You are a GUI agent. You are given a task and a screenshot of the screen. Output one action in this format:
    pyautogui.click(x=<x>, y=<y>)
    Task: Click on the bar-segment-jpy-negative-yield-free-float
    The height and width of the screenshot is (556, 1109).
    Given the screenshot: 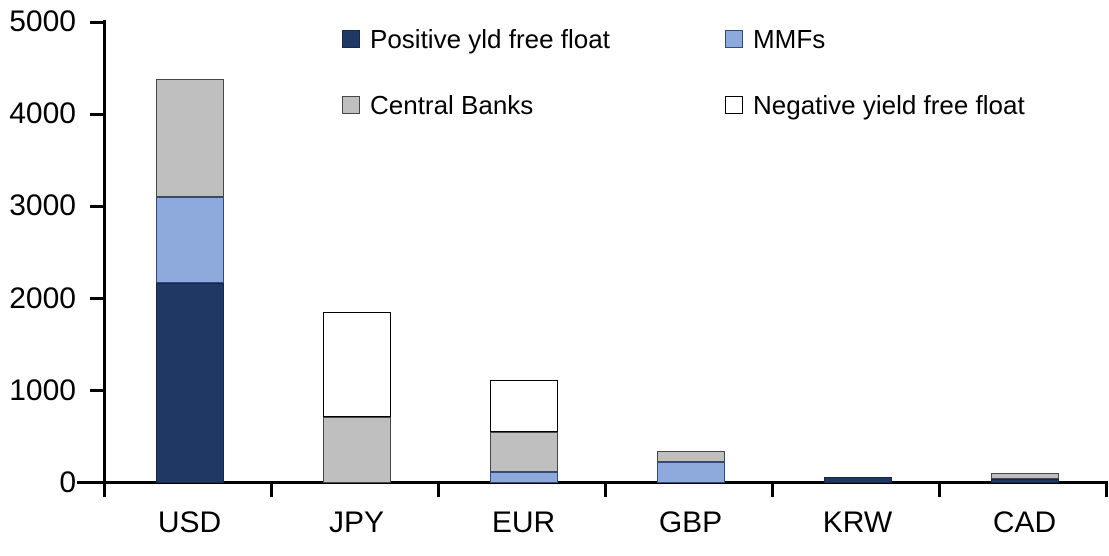 What is the action you would take?
    pyautogui.click(x=356, y=364)
    